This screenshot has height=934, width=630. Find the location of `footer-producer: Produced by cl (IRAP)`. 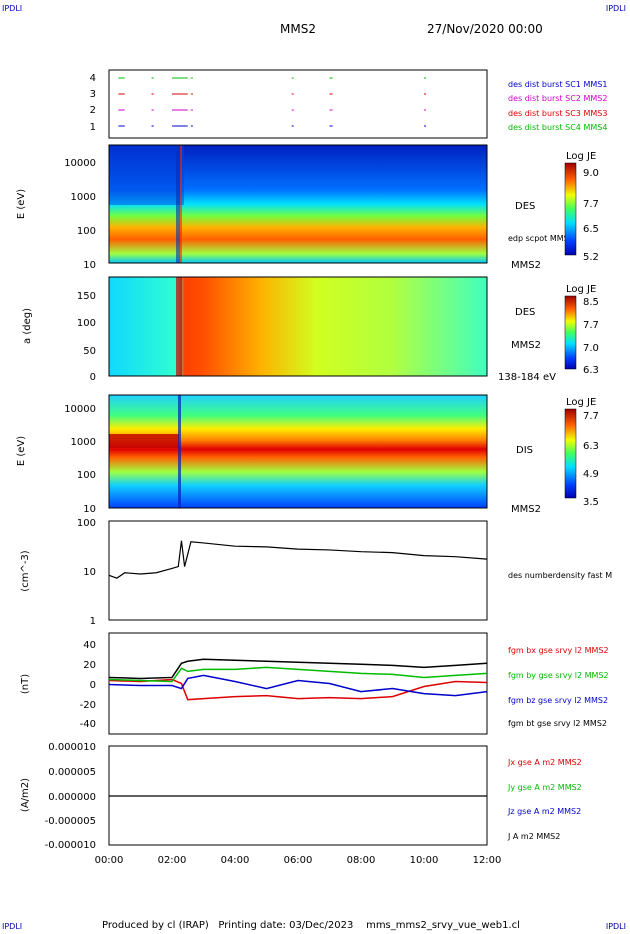

footer-producer: Produced by cl (IRAP) is located at coordinates (155, 925).